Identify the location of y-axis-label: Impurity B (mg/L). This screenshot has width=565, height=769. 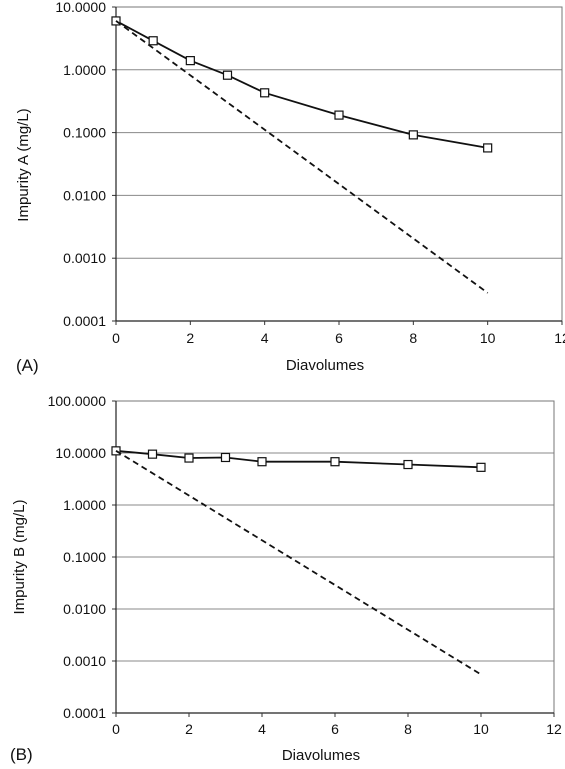
(19, 556).